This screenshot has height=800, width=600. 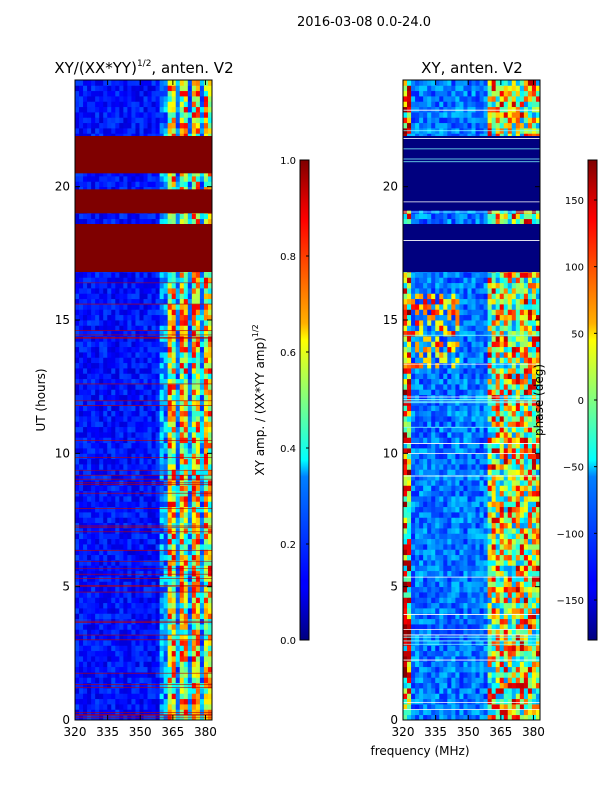 I want to click on colorbar-tick-label: −50, so click(x=573, y=468).